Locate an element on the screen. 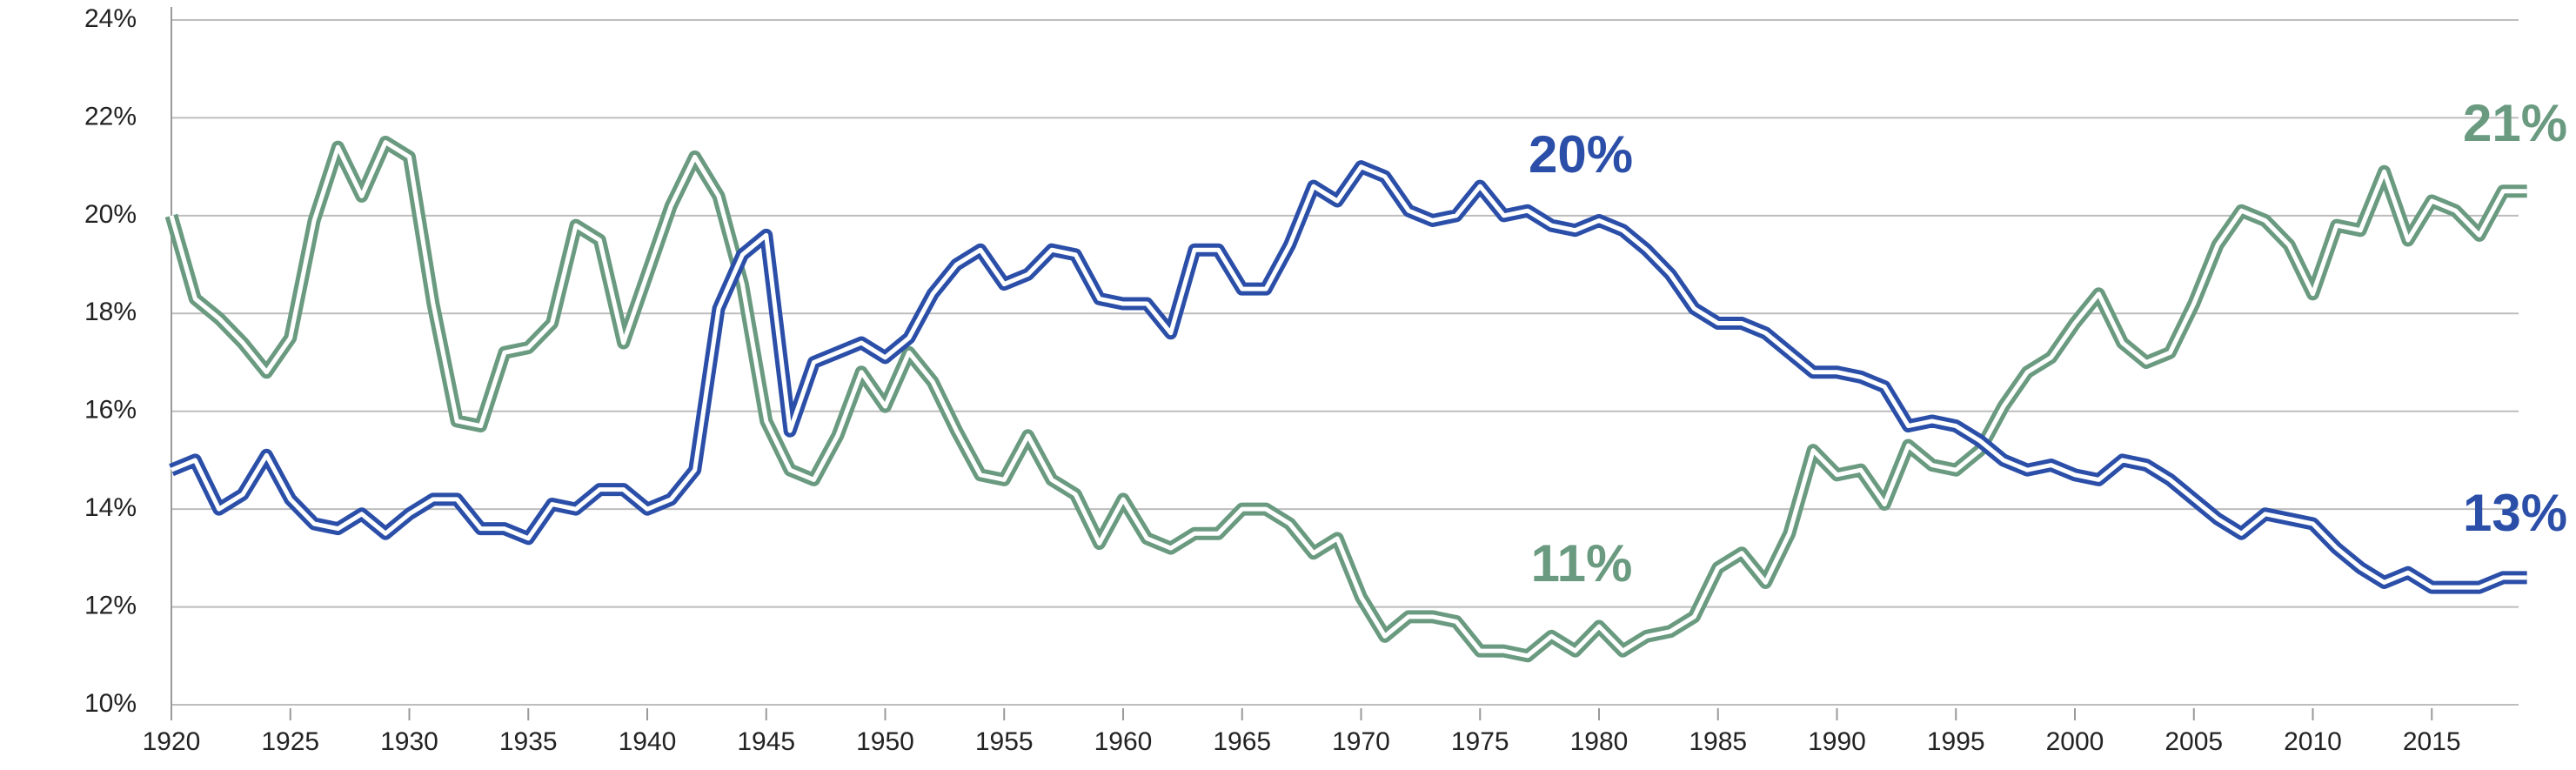  y-tick-label: 22% is located at coordinates (110, 116).